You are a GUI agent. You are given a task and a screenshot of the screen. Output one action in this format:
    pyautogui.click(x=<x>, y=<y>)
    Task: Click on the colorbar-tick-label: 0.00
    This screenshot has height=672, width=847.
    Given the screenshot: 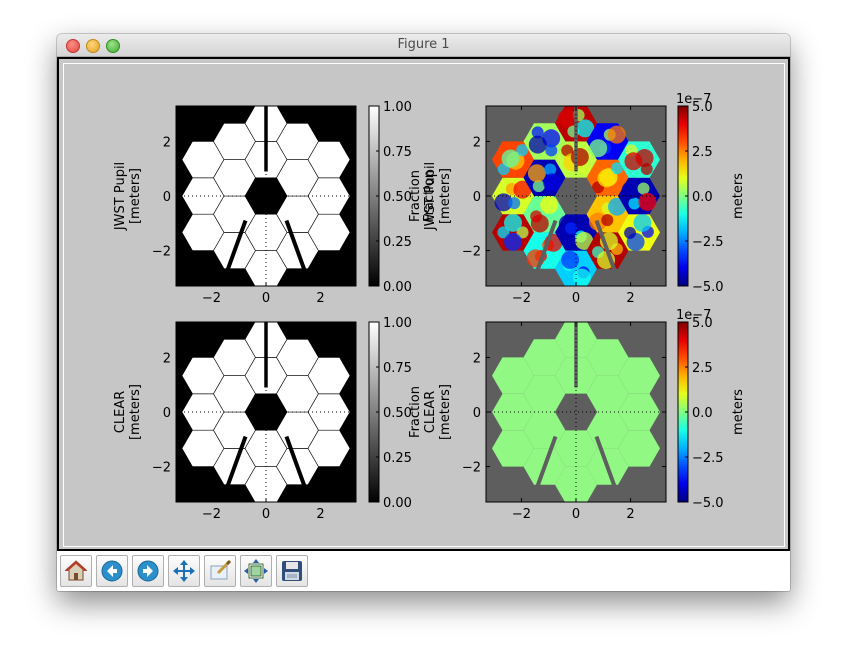 What is the action you would take?
    pyautogui.click(x=397, y=287)
    